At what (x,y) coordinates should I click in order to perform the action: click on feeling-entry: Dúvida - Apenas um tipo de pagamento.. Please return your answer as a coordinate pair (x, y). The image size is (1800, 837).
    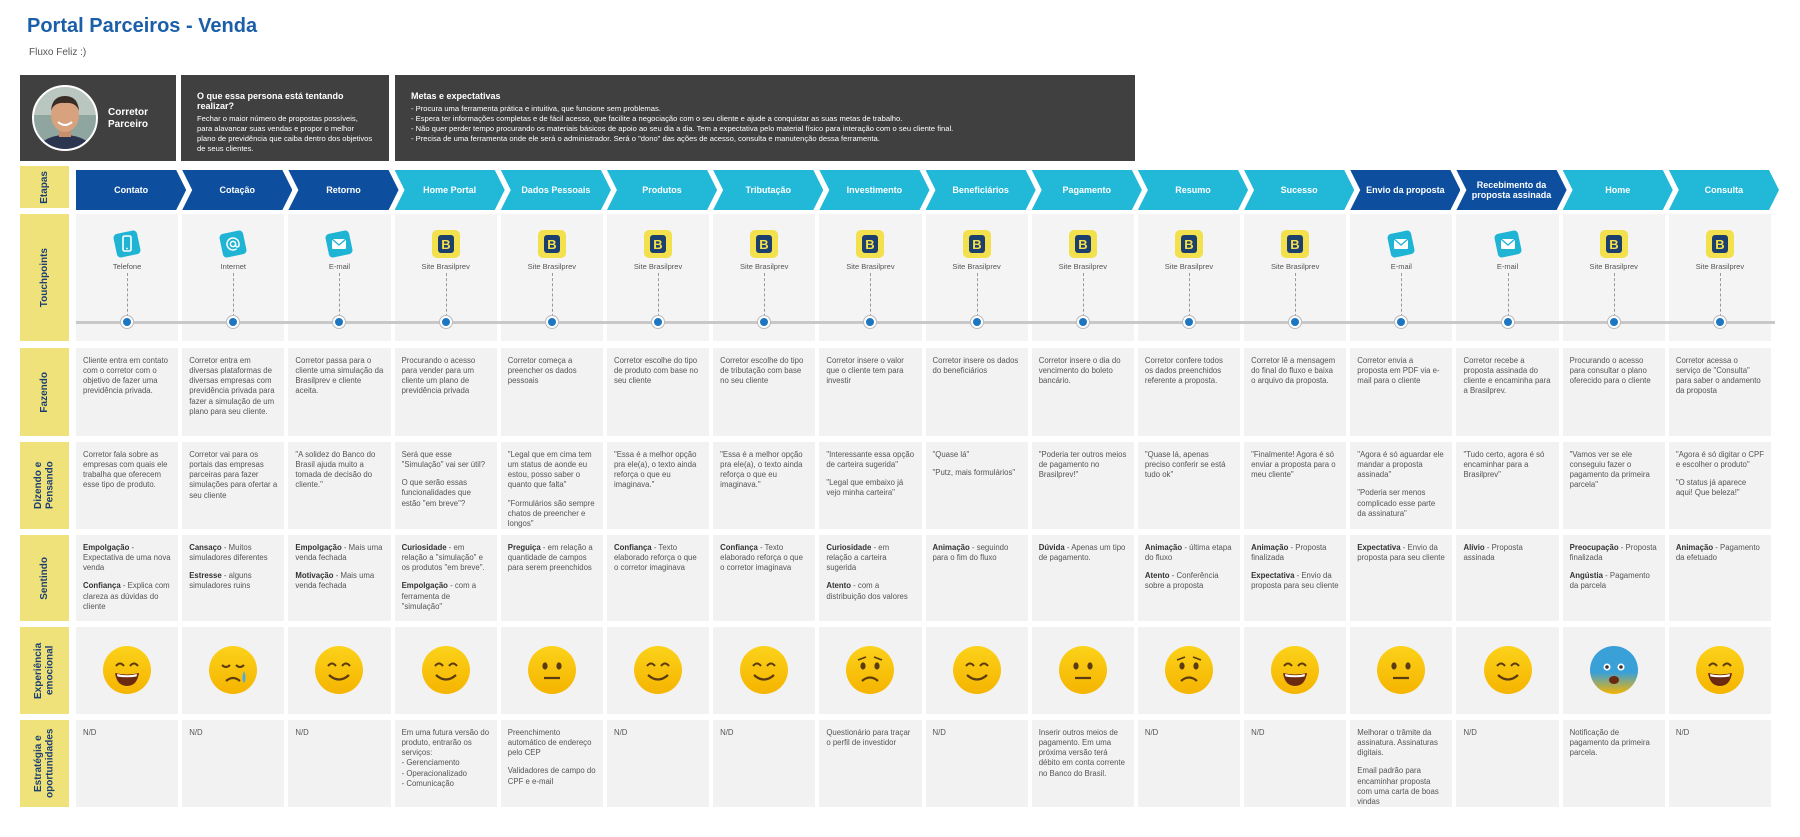
    Looking at the image, I should click on (1083, 553).